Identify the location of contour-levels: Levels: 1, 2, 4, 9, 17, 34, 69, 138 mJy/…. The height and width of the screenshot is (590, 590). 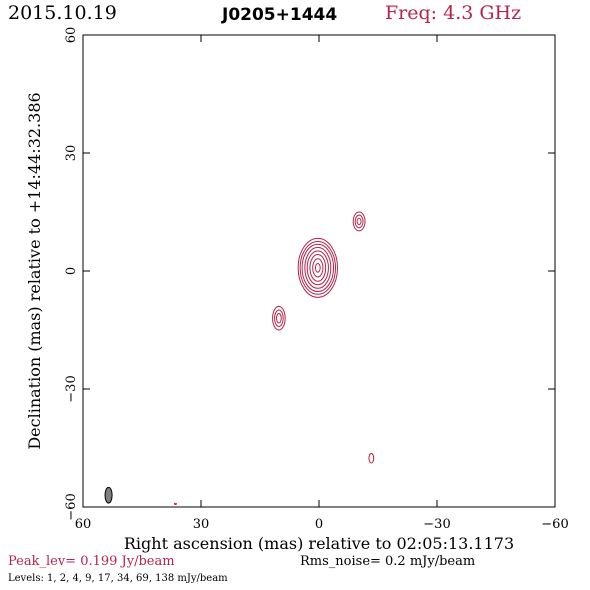
(118, 578).